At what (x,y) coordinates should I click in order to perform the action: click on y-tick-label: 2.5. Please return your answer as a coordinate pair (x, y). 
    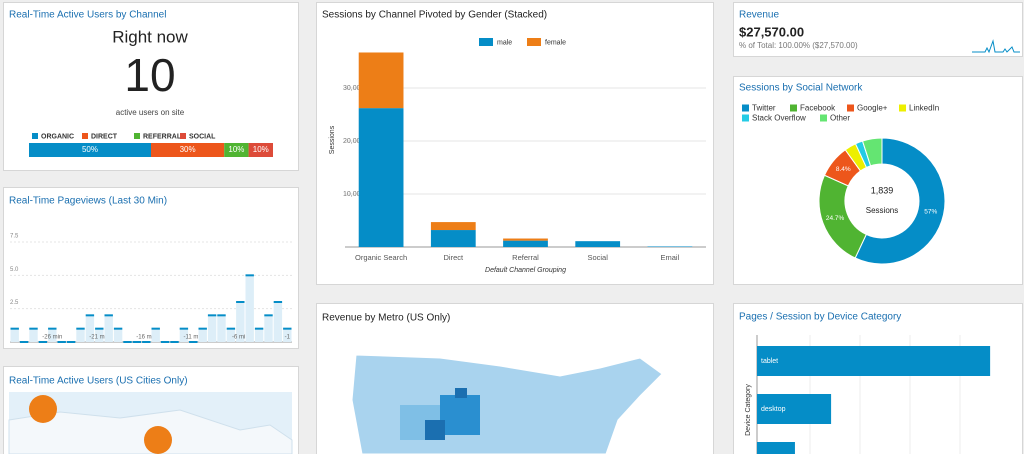
    Looking at the image, I should click on (14, 303).